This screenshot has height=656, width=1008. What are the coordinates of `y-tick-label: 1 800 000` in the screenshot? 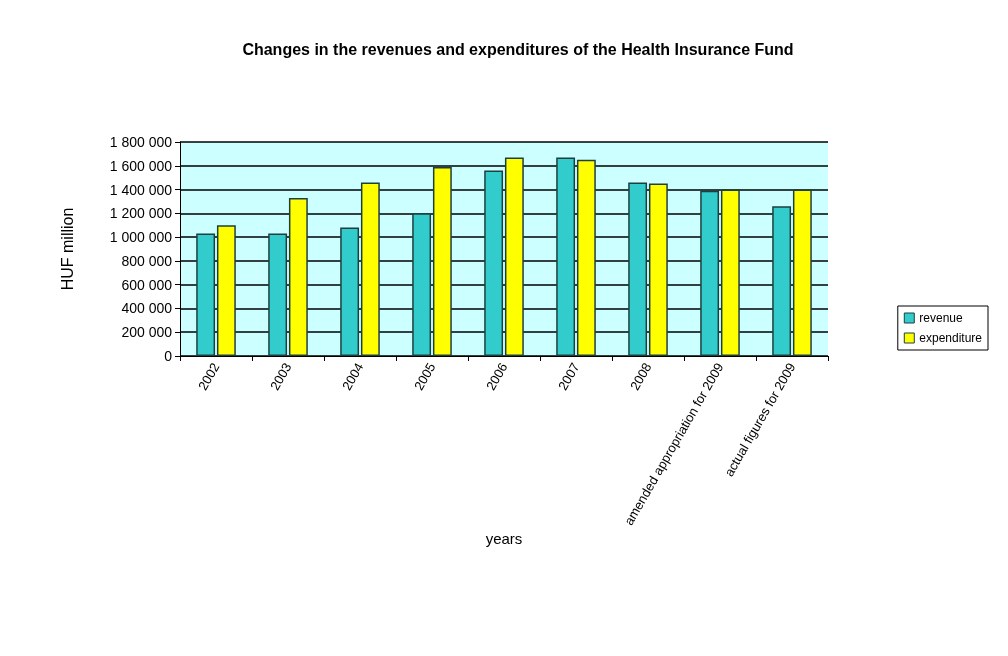 It's located at (141, 142).